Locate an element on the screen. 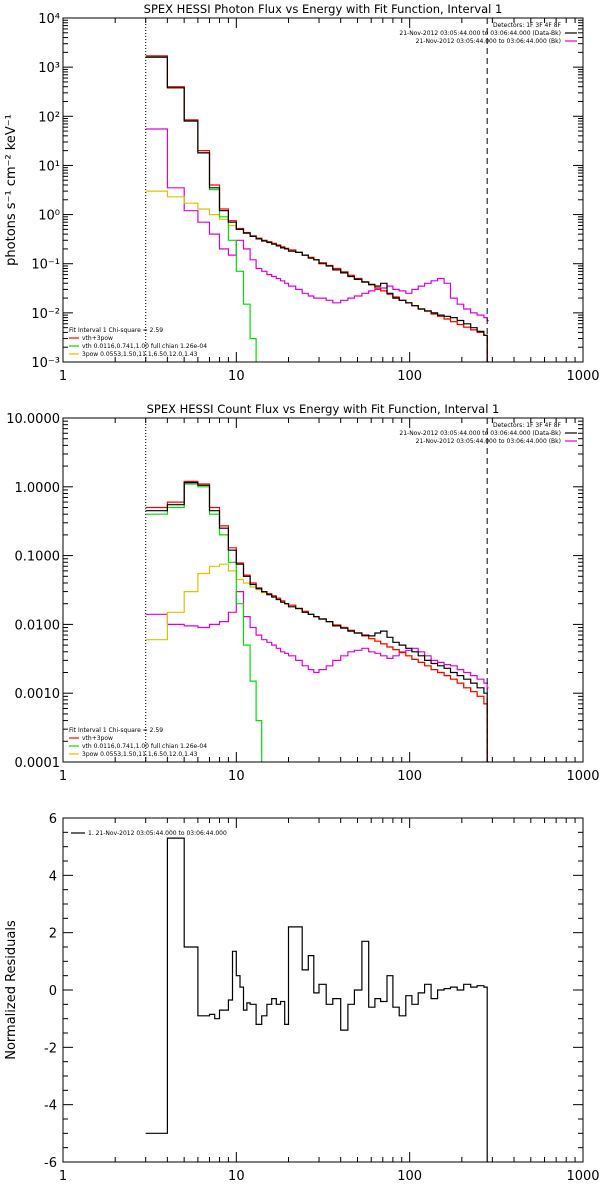  y-tick-label: 10⁴ is located at coordinates (49, 19).